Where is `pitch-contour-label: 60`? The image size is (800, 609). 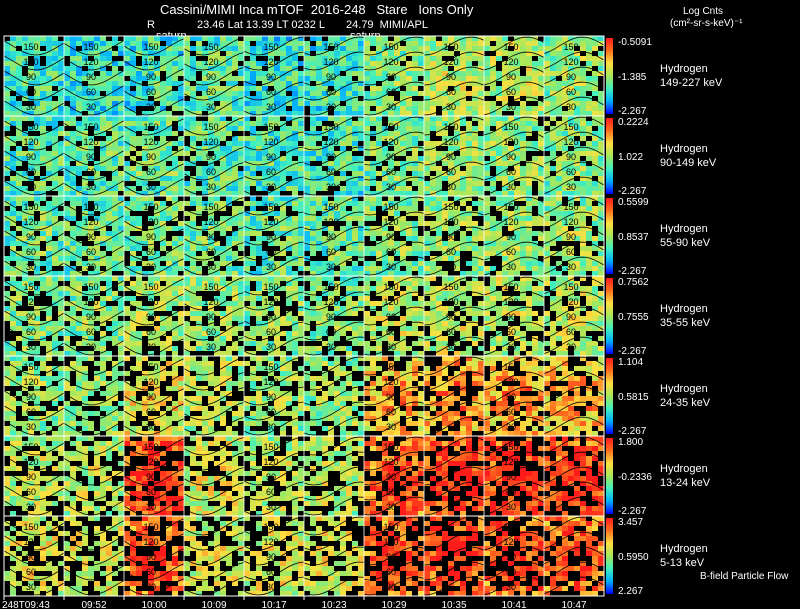 pitch-contour-label: 60 is located at coordinates (211, 92).